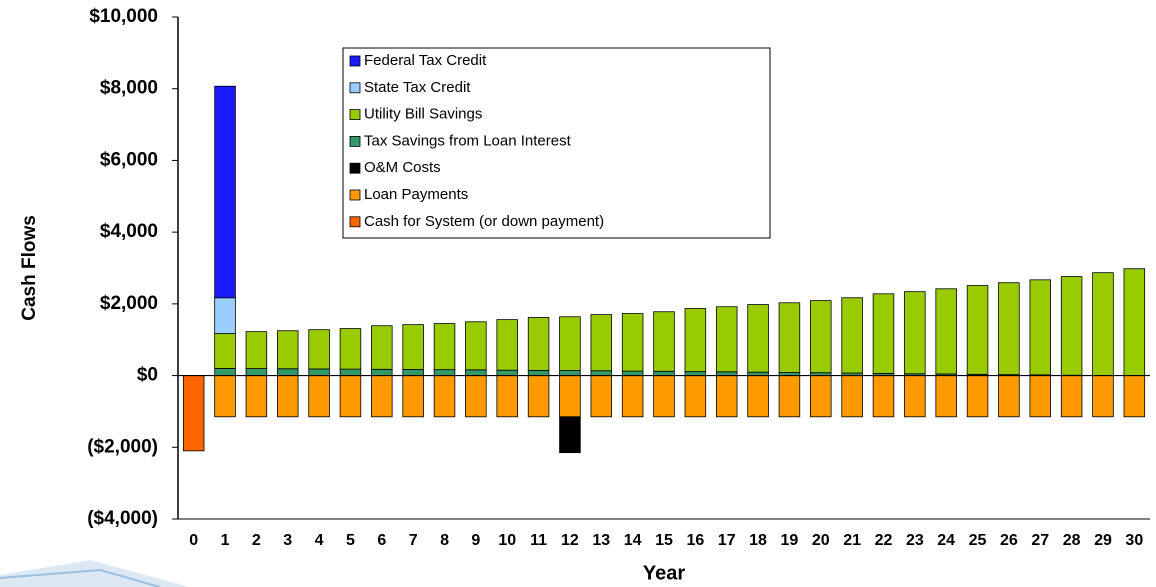 This screenshot has width=1156, height=587. What do you see at coordinates (147, 375) in the screenshot?
I see `y-tick-label: $0` at bounding box center [147, 375].